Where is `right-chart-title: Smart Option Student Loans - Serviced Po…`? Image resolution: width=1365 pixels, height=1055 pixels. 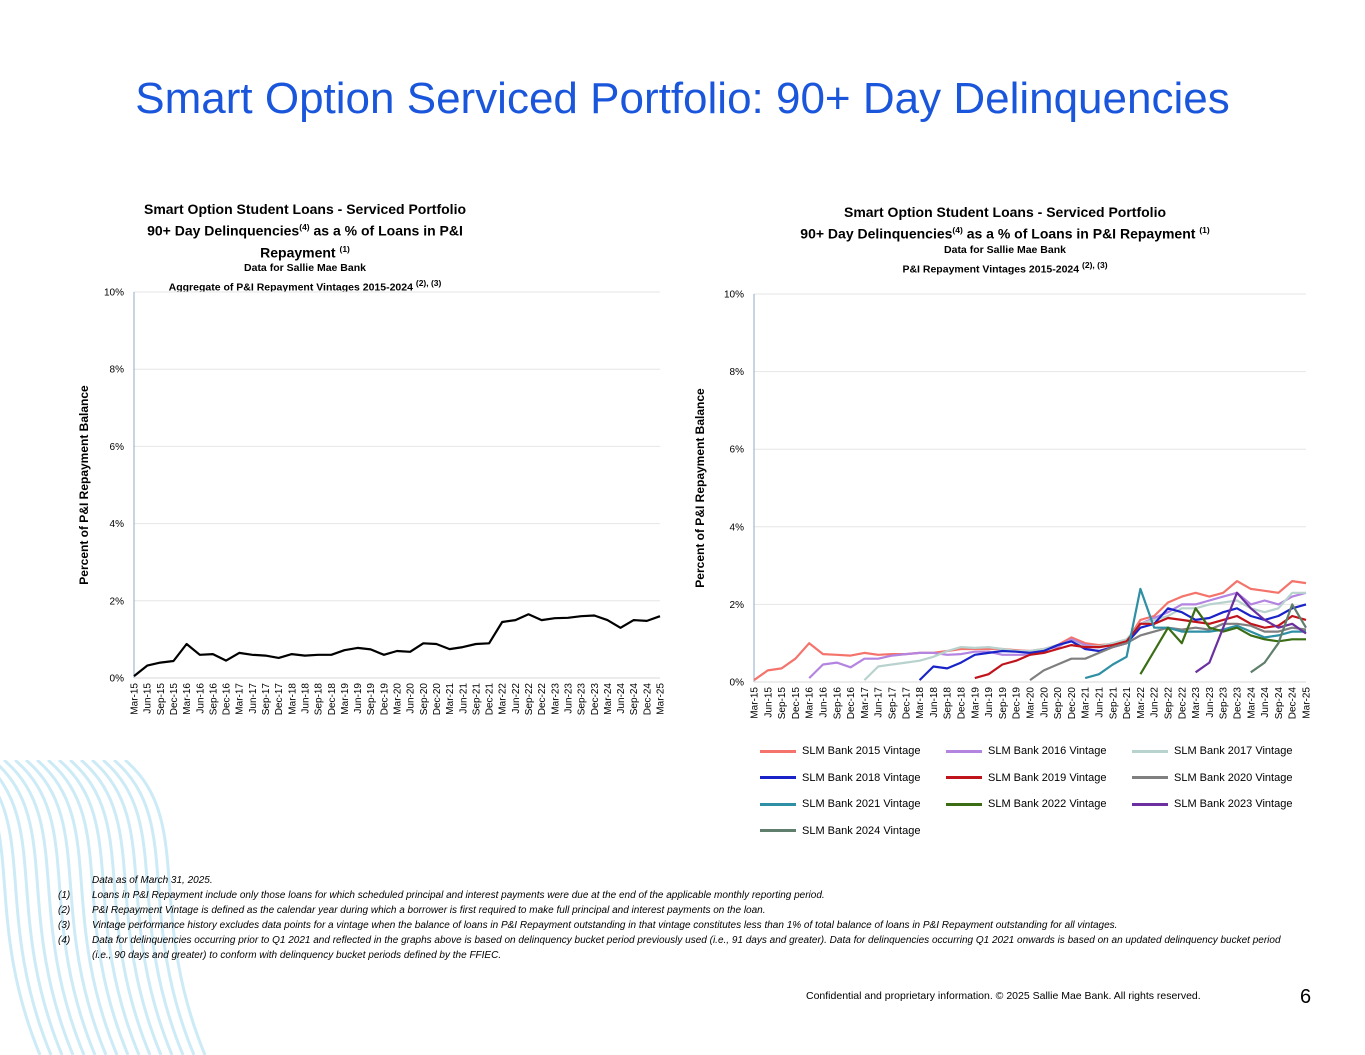 right-chart-title: Smart Option Student Loans - Serviced Po… is located at coordinates (1005, 240).